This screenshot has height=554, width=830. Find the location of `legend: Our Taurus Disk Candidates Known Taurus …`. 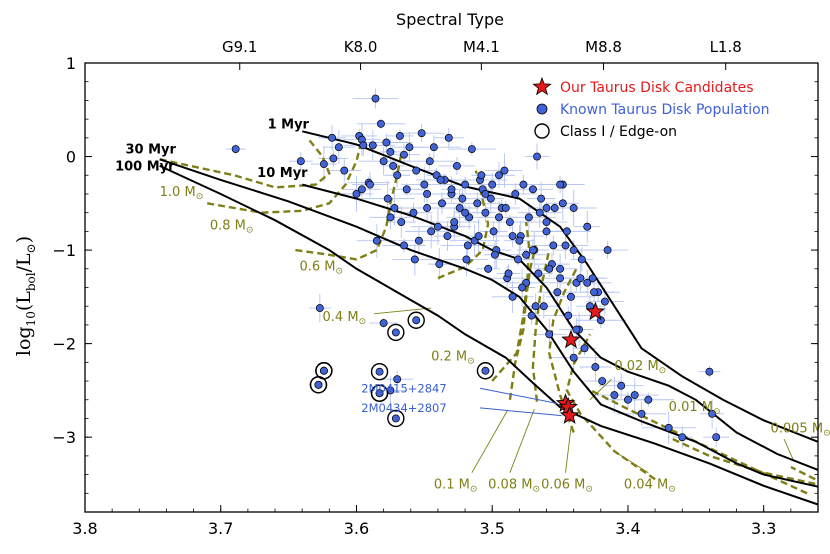

legend: Our Taurus Disk Candidates Known Taurus … is located at coordinates (651, 108).